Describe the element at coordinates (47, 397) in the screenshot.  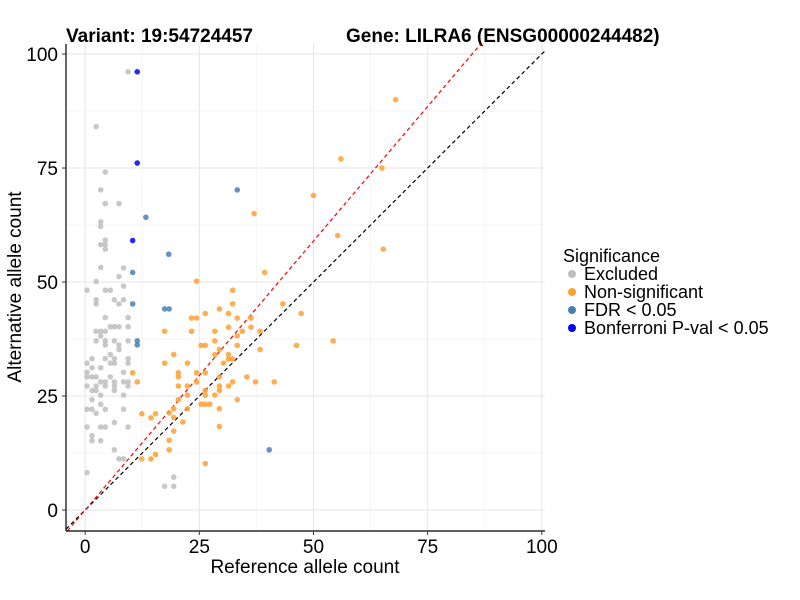
I see `y-tick-label: 25` at that location.